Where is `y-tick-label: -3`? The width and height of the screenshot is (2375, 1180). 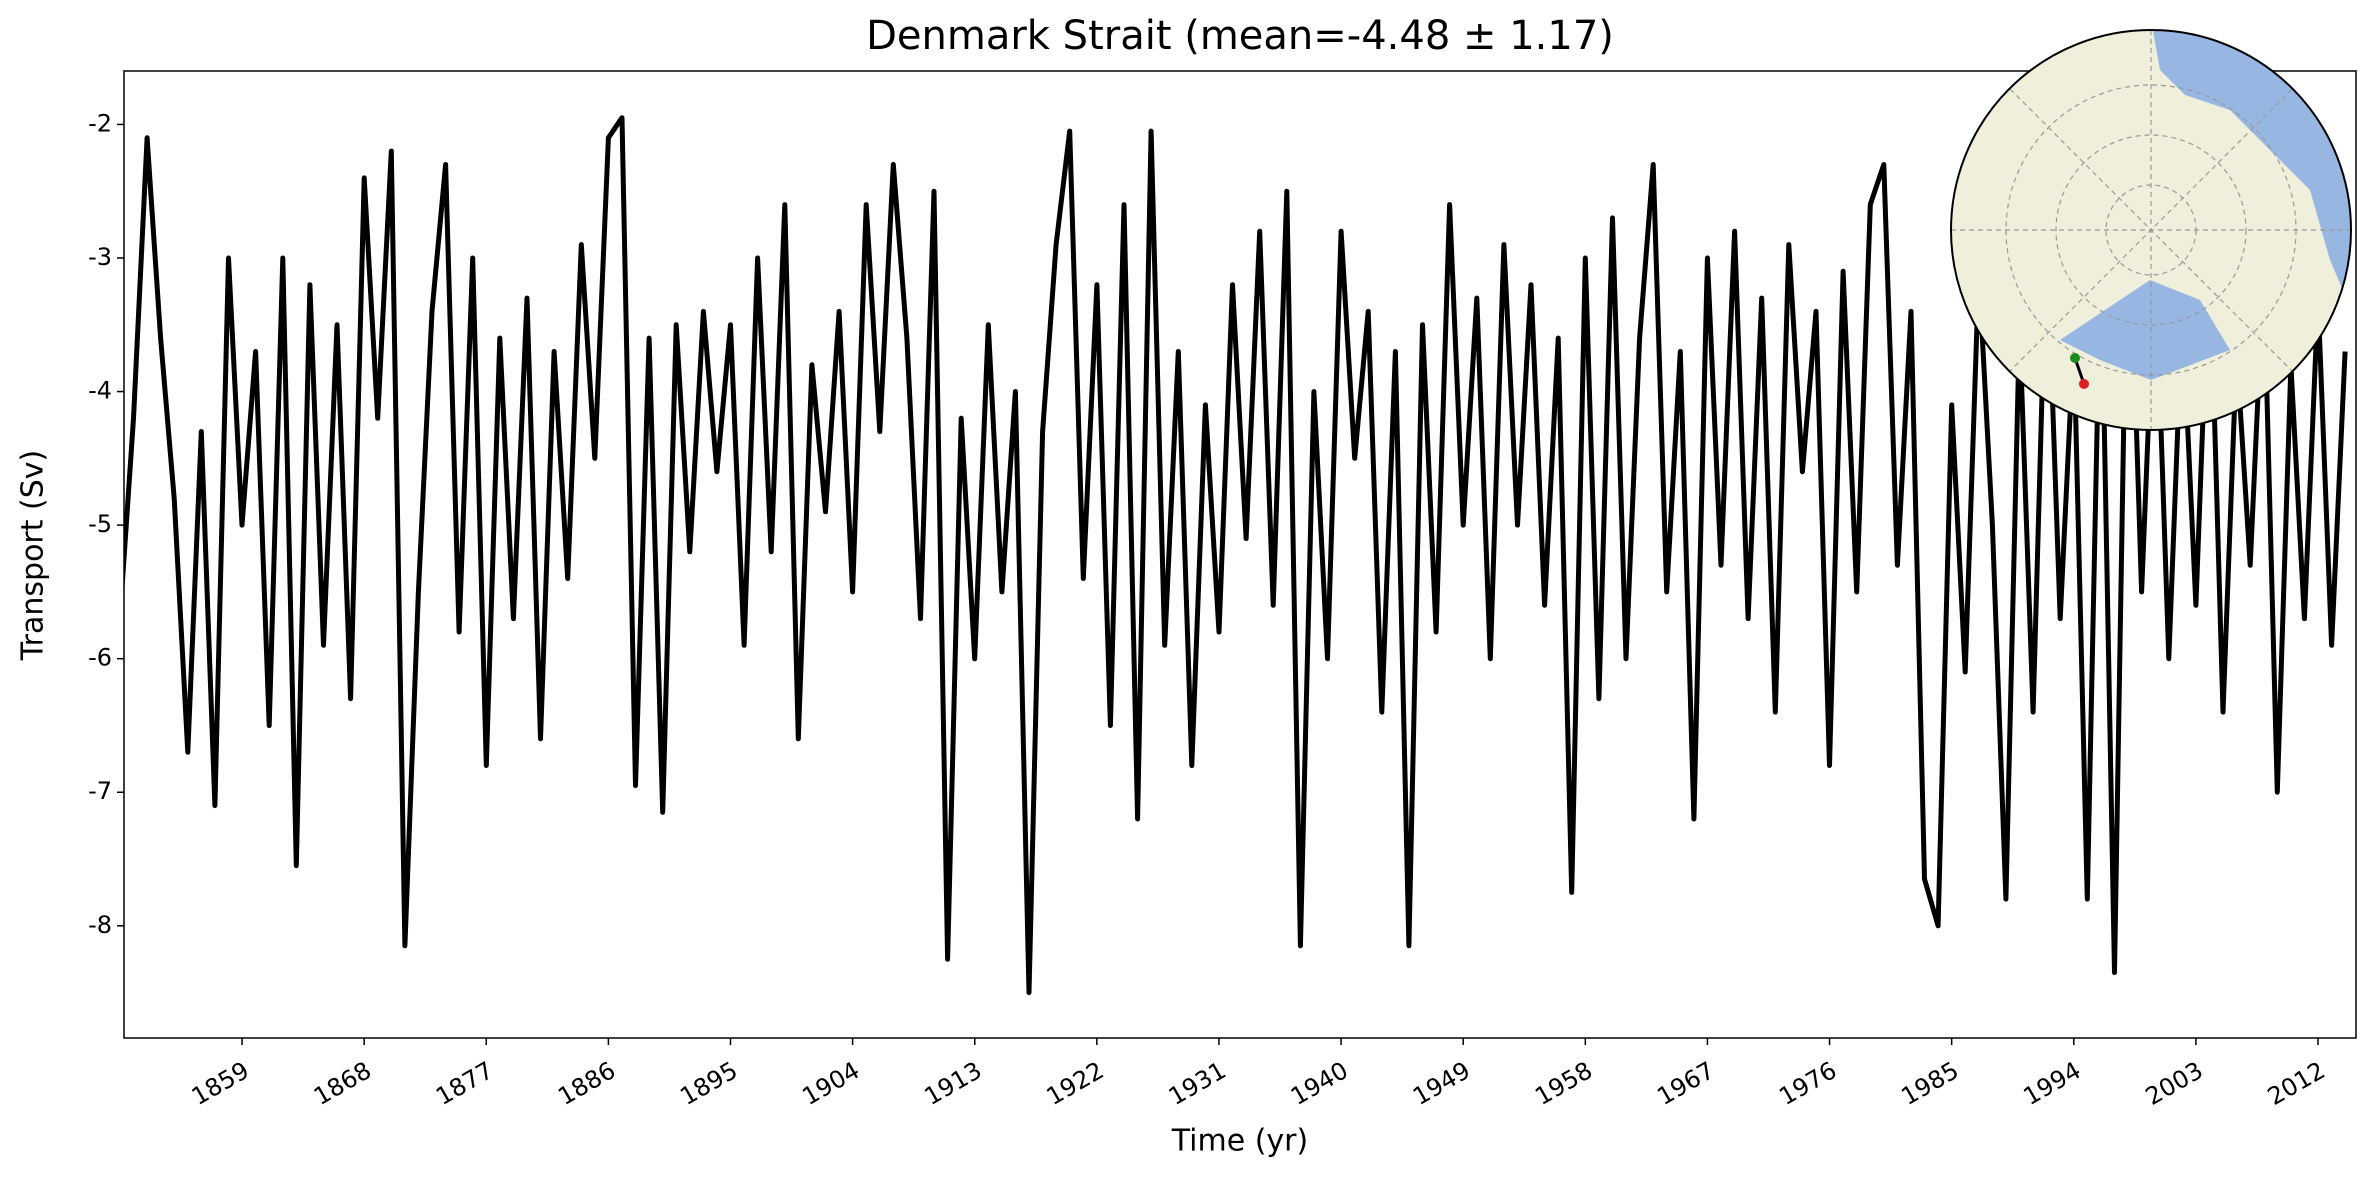
y-tick-label: -3 is located at coordinates (100, 257).